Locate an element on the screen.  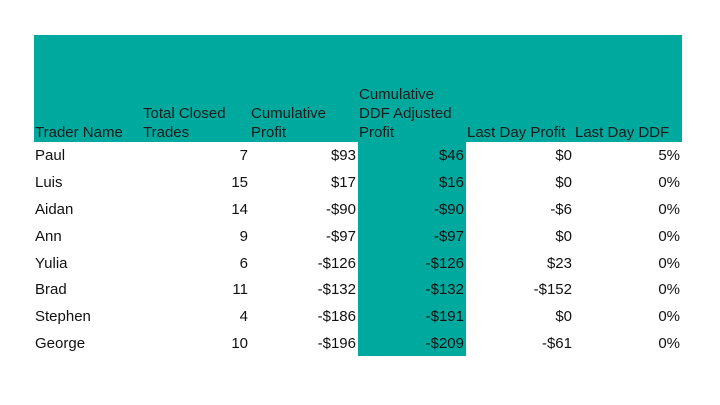
column-header-last-day-profit: Last Day Profit is located at coordinates (516, 132).